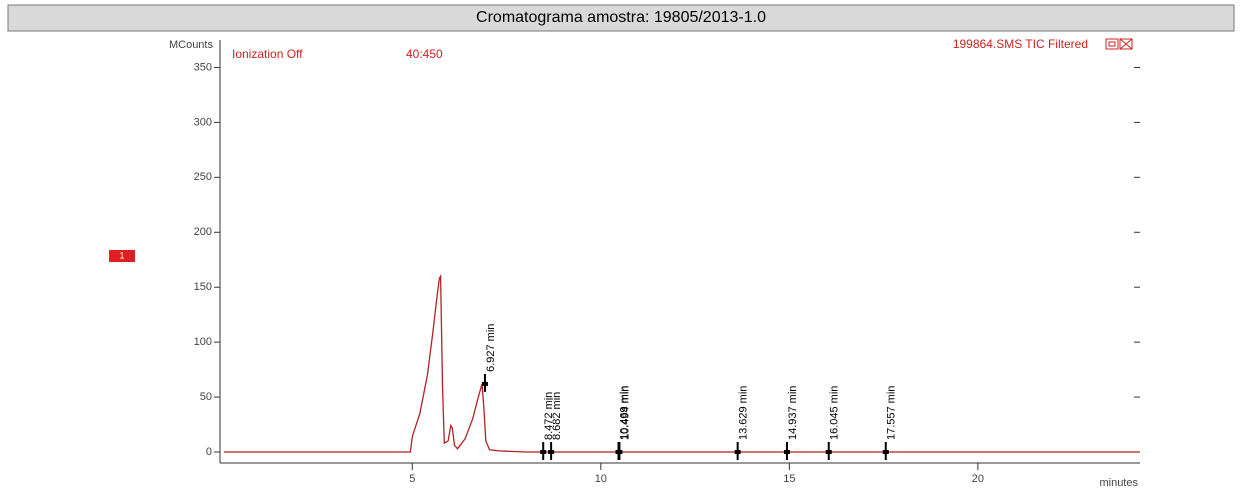 The height and width of the screenshot is (496, 1242). Describe the element at coordinates (601, 479) in the screenshot. I see `x-tick-label: 10` at that location.